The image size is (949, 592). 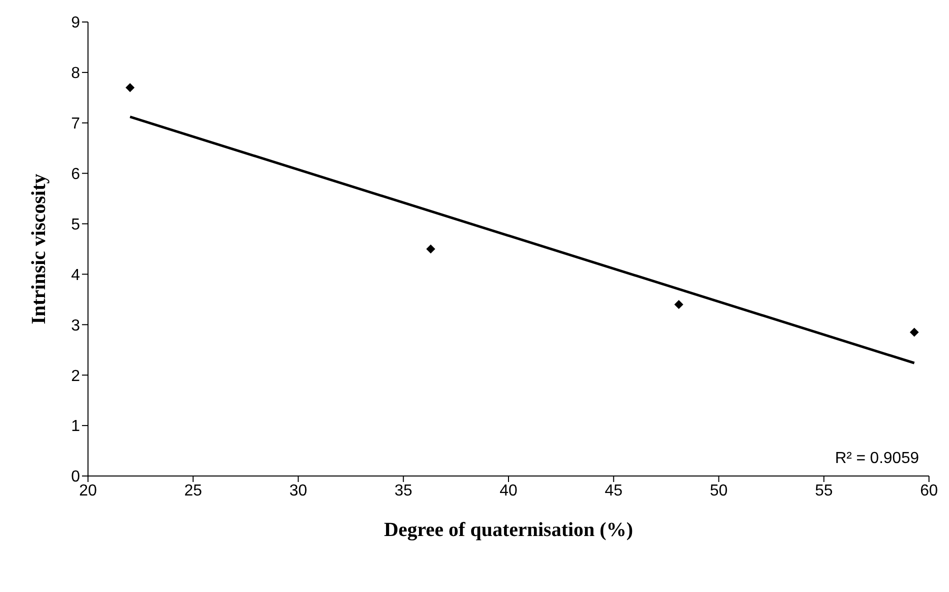 I want to click on x-tick-label: 25, so click(x=193, y=491).